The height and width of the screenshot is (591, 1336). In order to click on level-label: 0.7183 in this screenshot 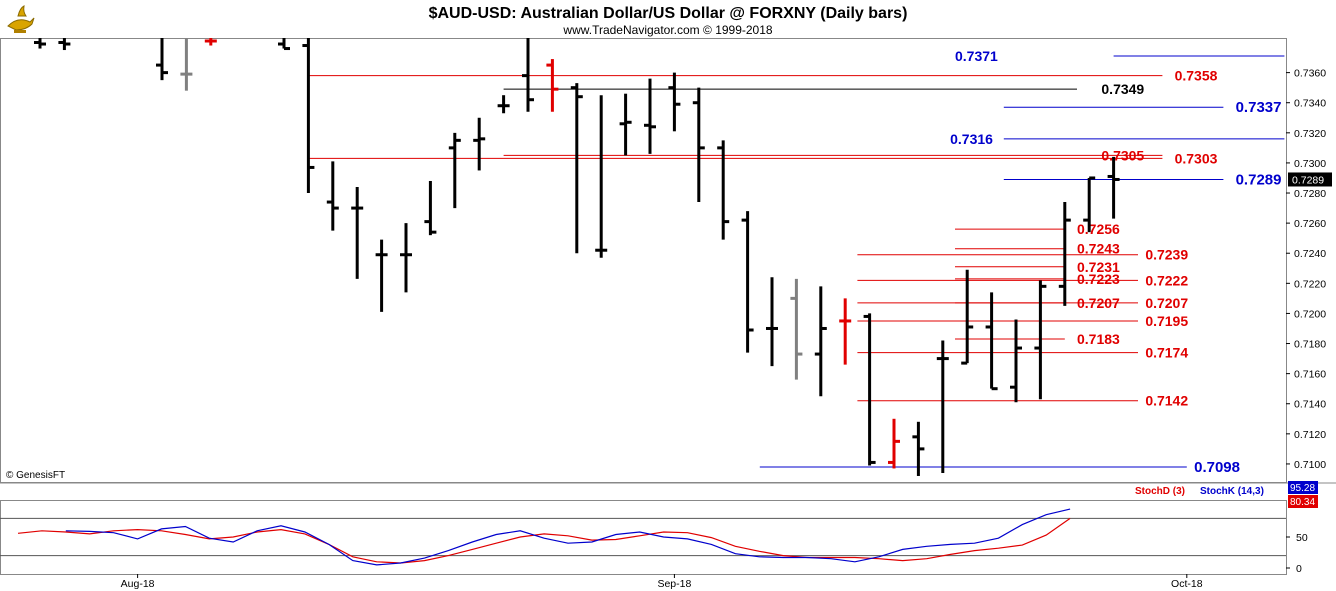, I will do `click(1098, 339)`.